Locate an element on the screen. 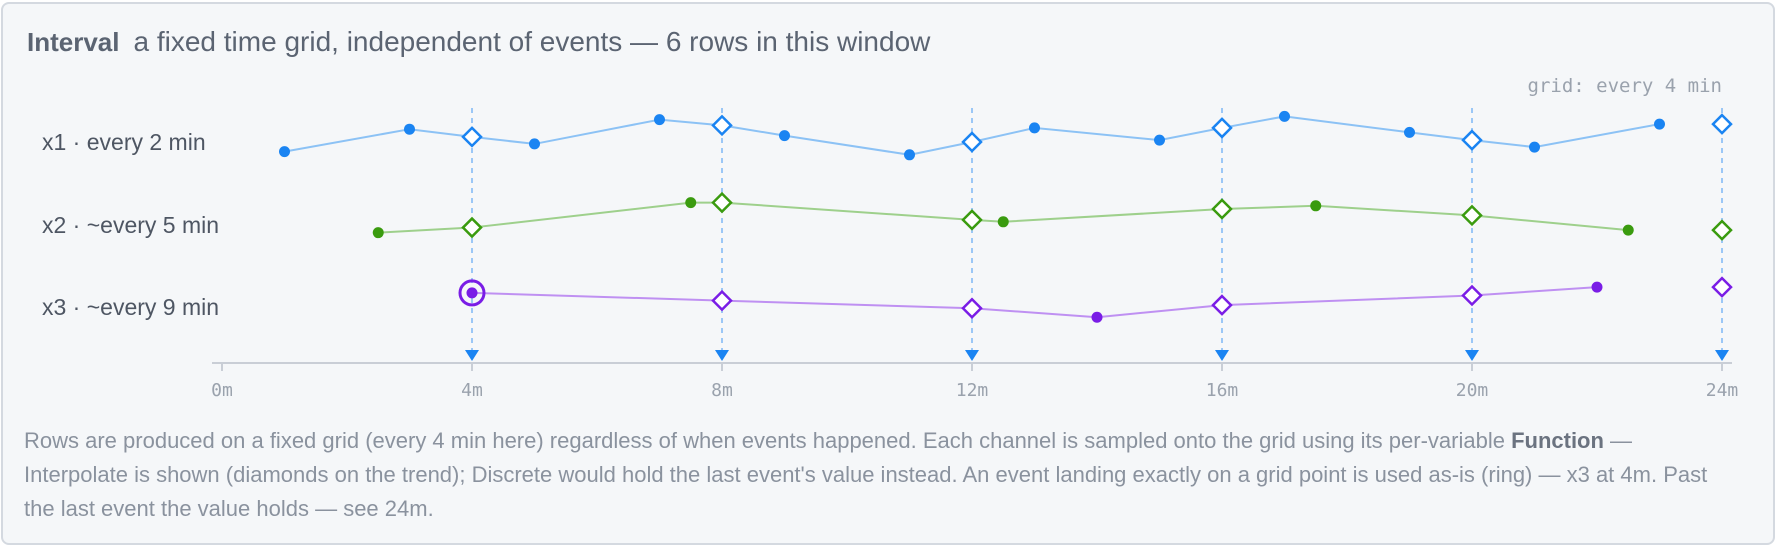  time-axis: 0m 4m 8m 12m 16m 20m 24m is located at coordinates (975, 381).